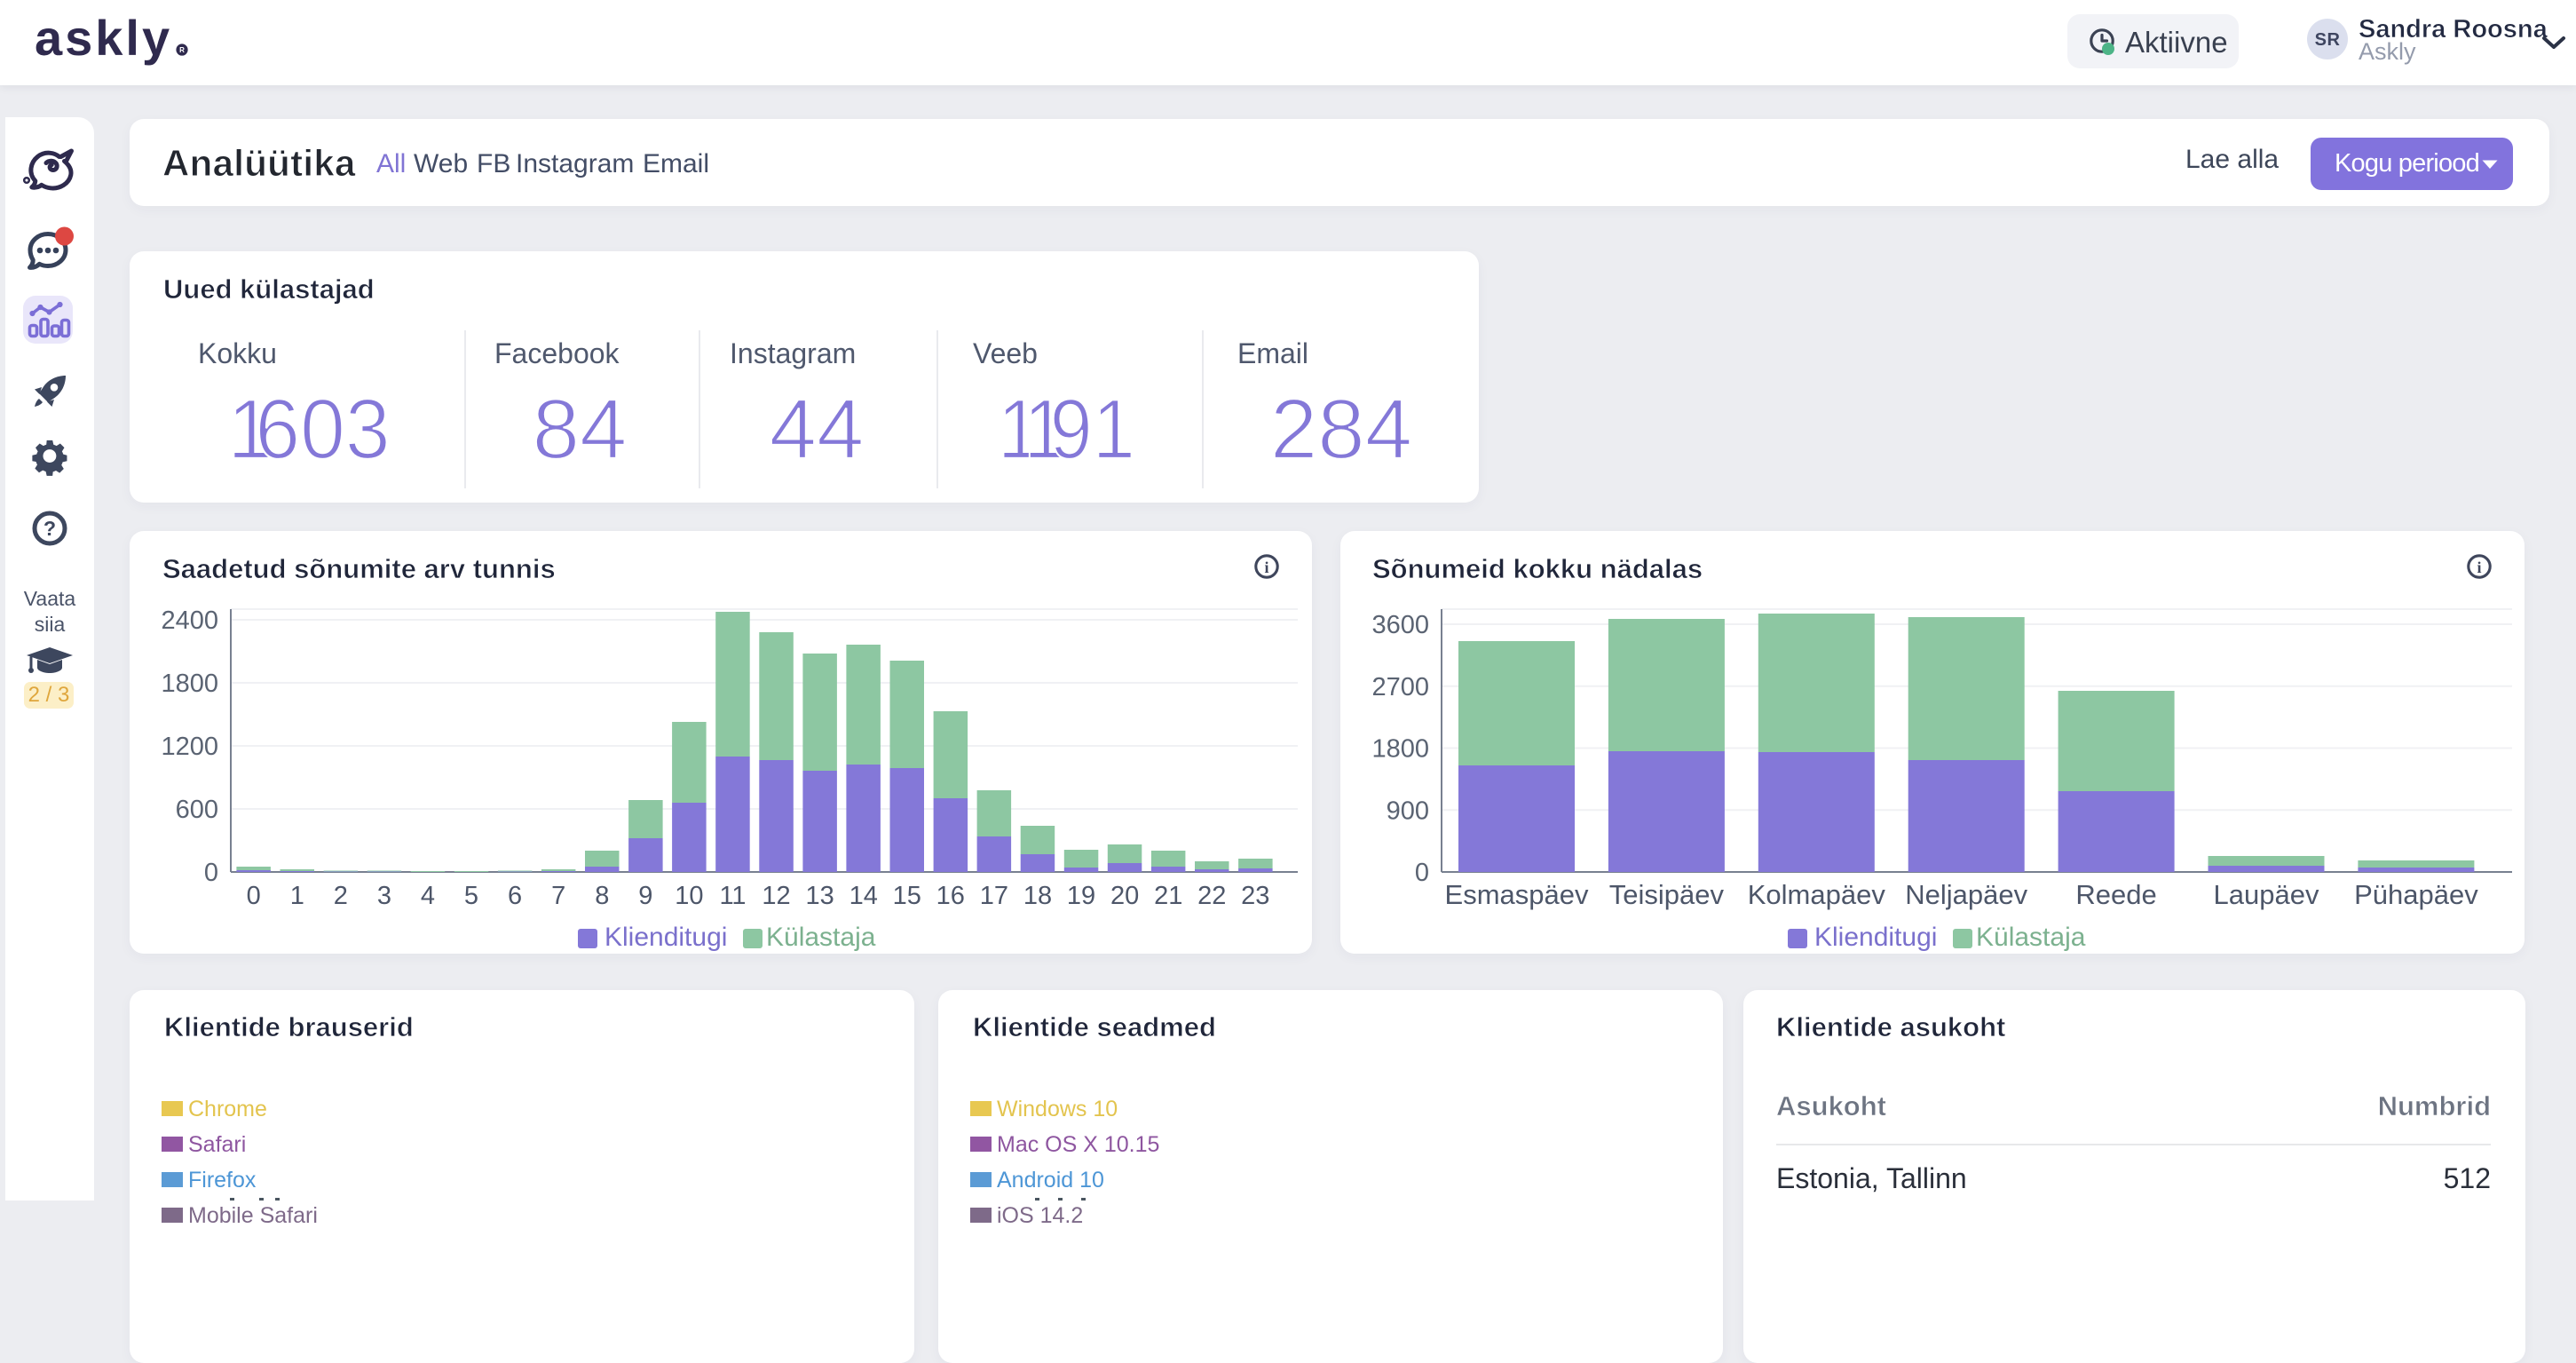 The height and width of the screenshot is (1363, 2576). What do you see at coordinates (602, 896) in the screenshot?
I see `svg-text: 8` at bounding box center [602, 896].